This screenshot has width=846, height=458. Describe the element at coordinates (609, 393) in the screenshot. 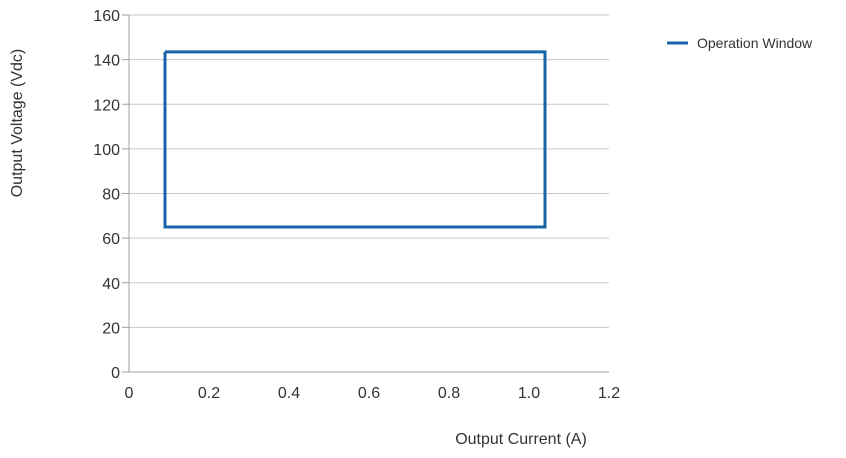

I see `x-tick-label: 1.2` at that location.